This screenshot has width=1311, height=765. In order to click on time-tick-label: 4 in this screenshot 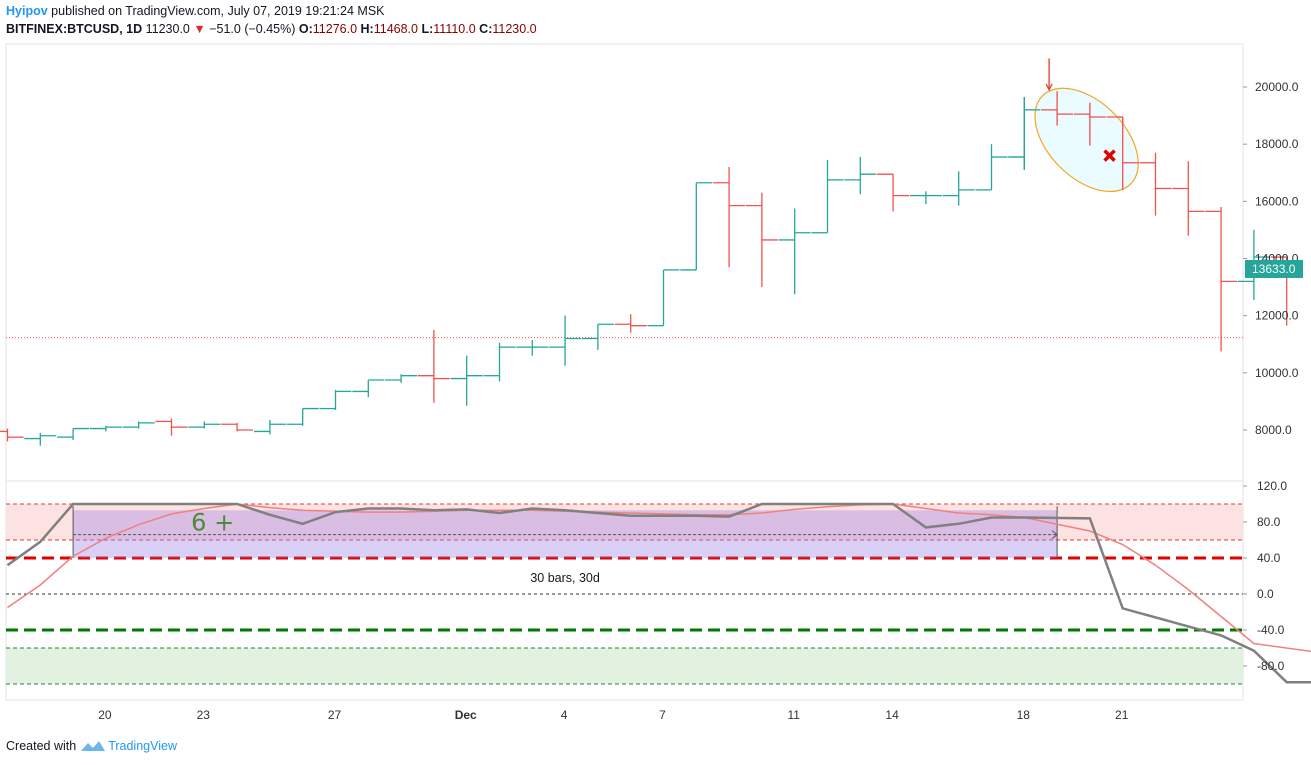, I will do `click(564, 715)`.